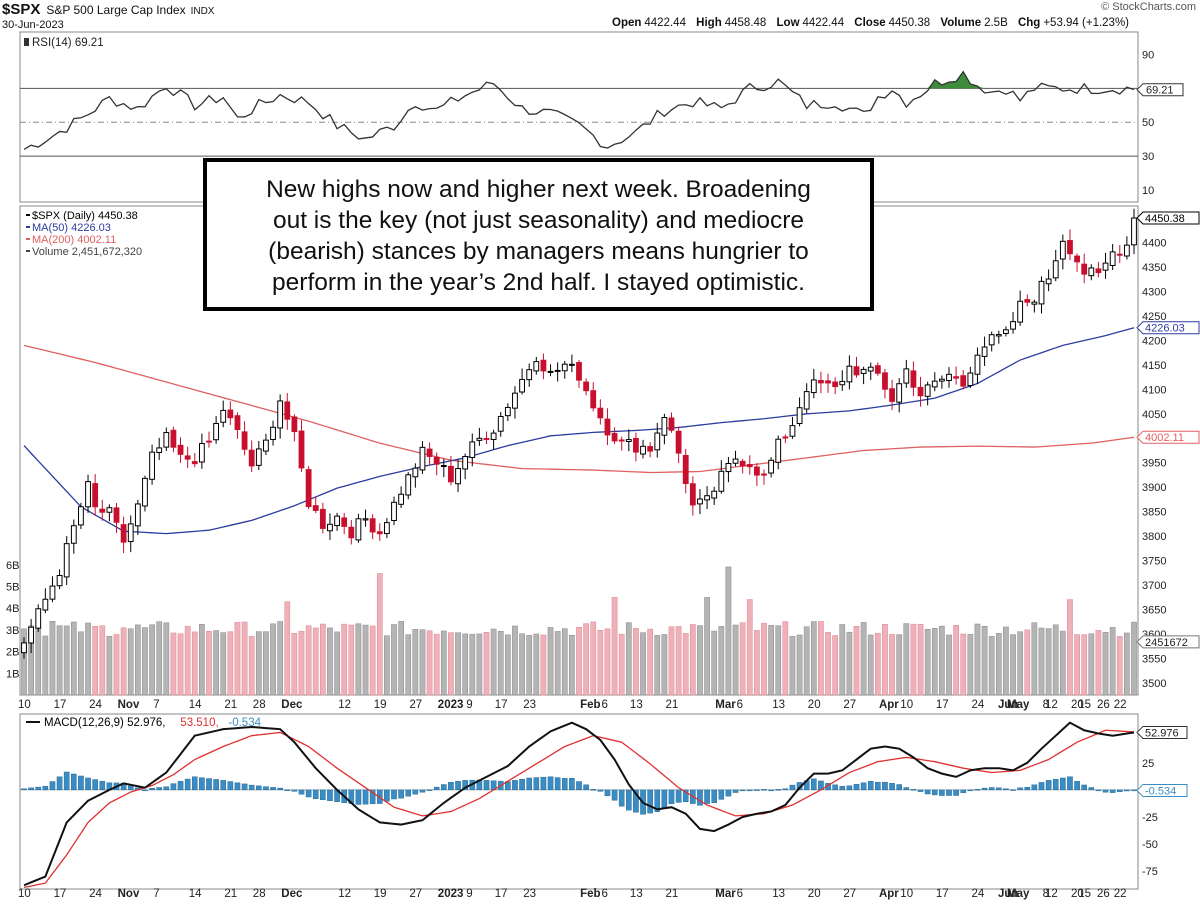  What do you see at coordinates (195, 894) in the screenshot?
I see `macd-x-label: 14` at bounding box center [195, 894].